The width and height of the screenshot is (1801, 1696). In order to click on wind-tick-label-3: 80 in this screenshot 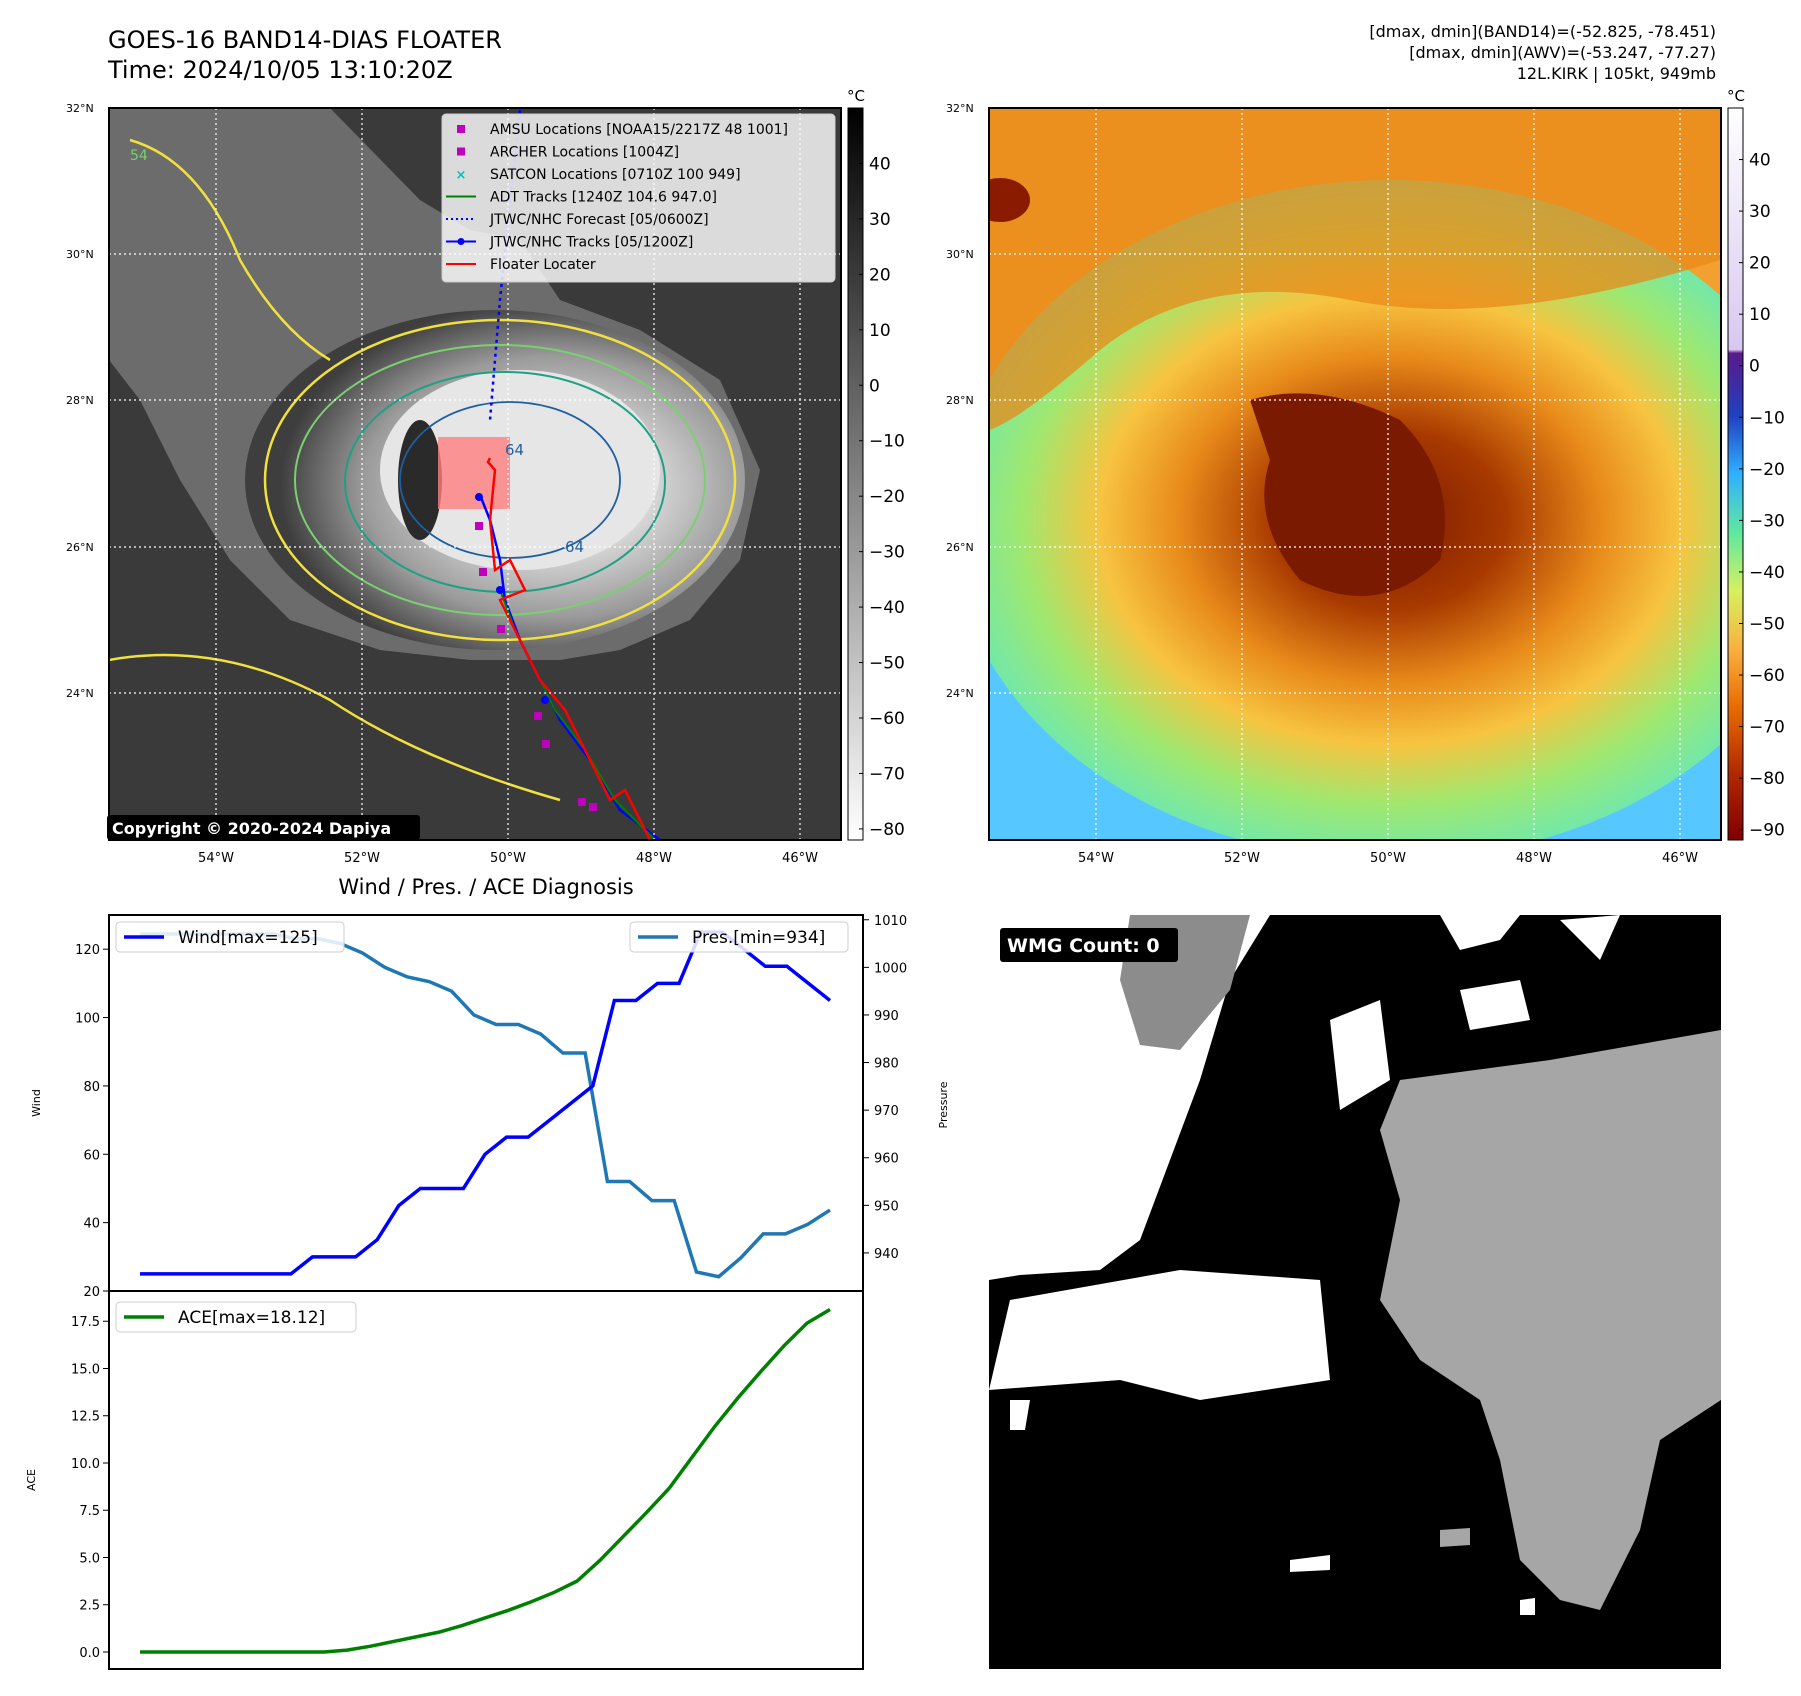, I will do `click(91, 1087)`.